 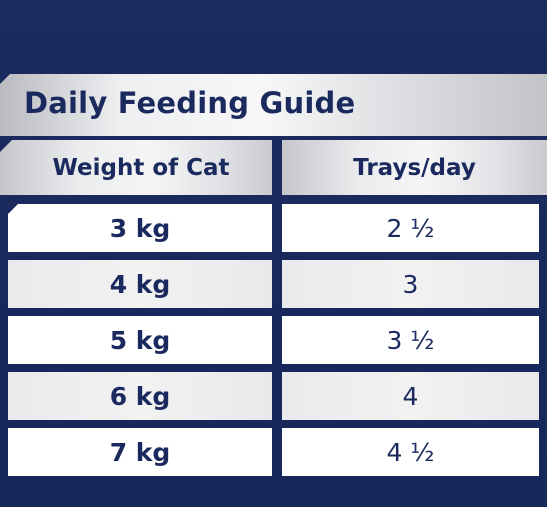 What do you see at coordinates (410, 396) in the screenshot?
I see `table-cell-trays: 4` at bounding box center [410, 396].